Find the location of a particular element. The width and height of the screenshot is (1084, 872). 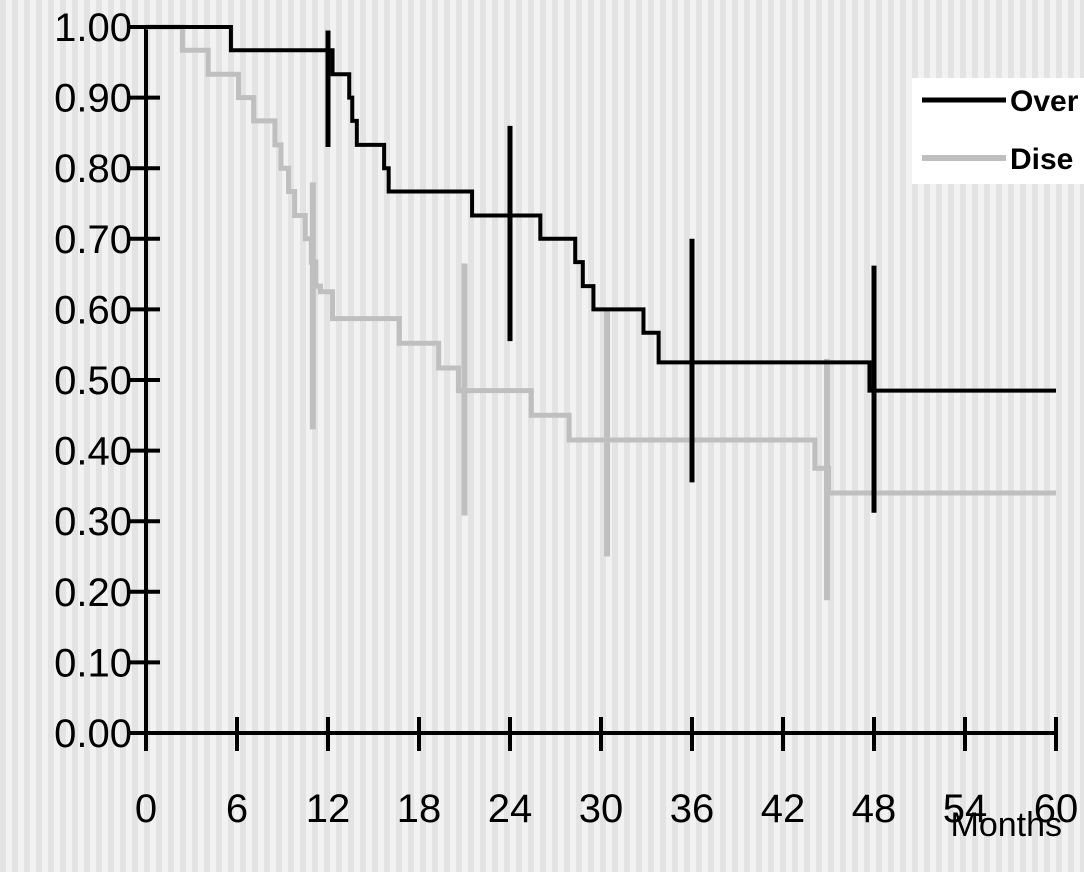

y-tick-label: 0.50 is located at coordinates (93, 381).